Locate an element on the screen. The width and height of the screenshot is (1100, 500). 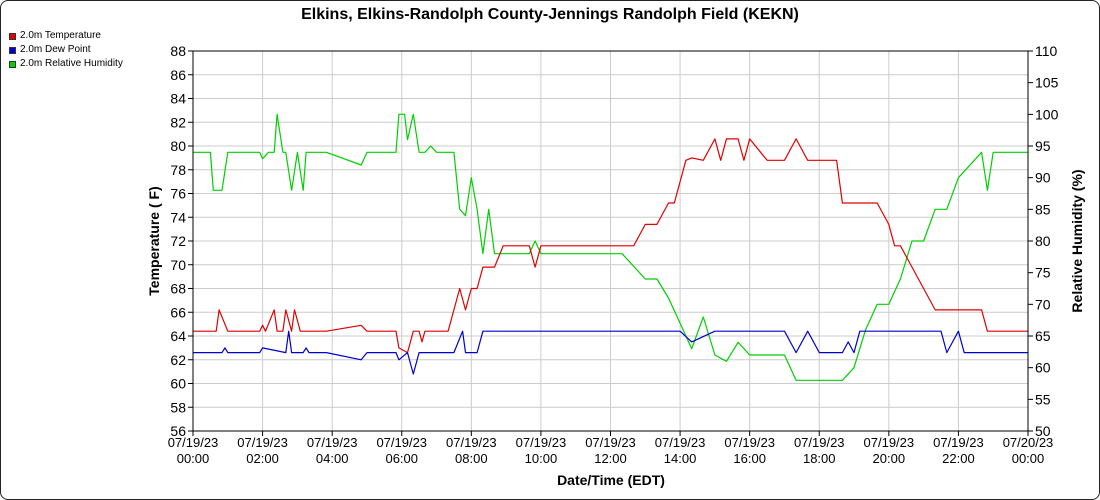
left-tick-label: 74 is located at coordinates (178, 217).